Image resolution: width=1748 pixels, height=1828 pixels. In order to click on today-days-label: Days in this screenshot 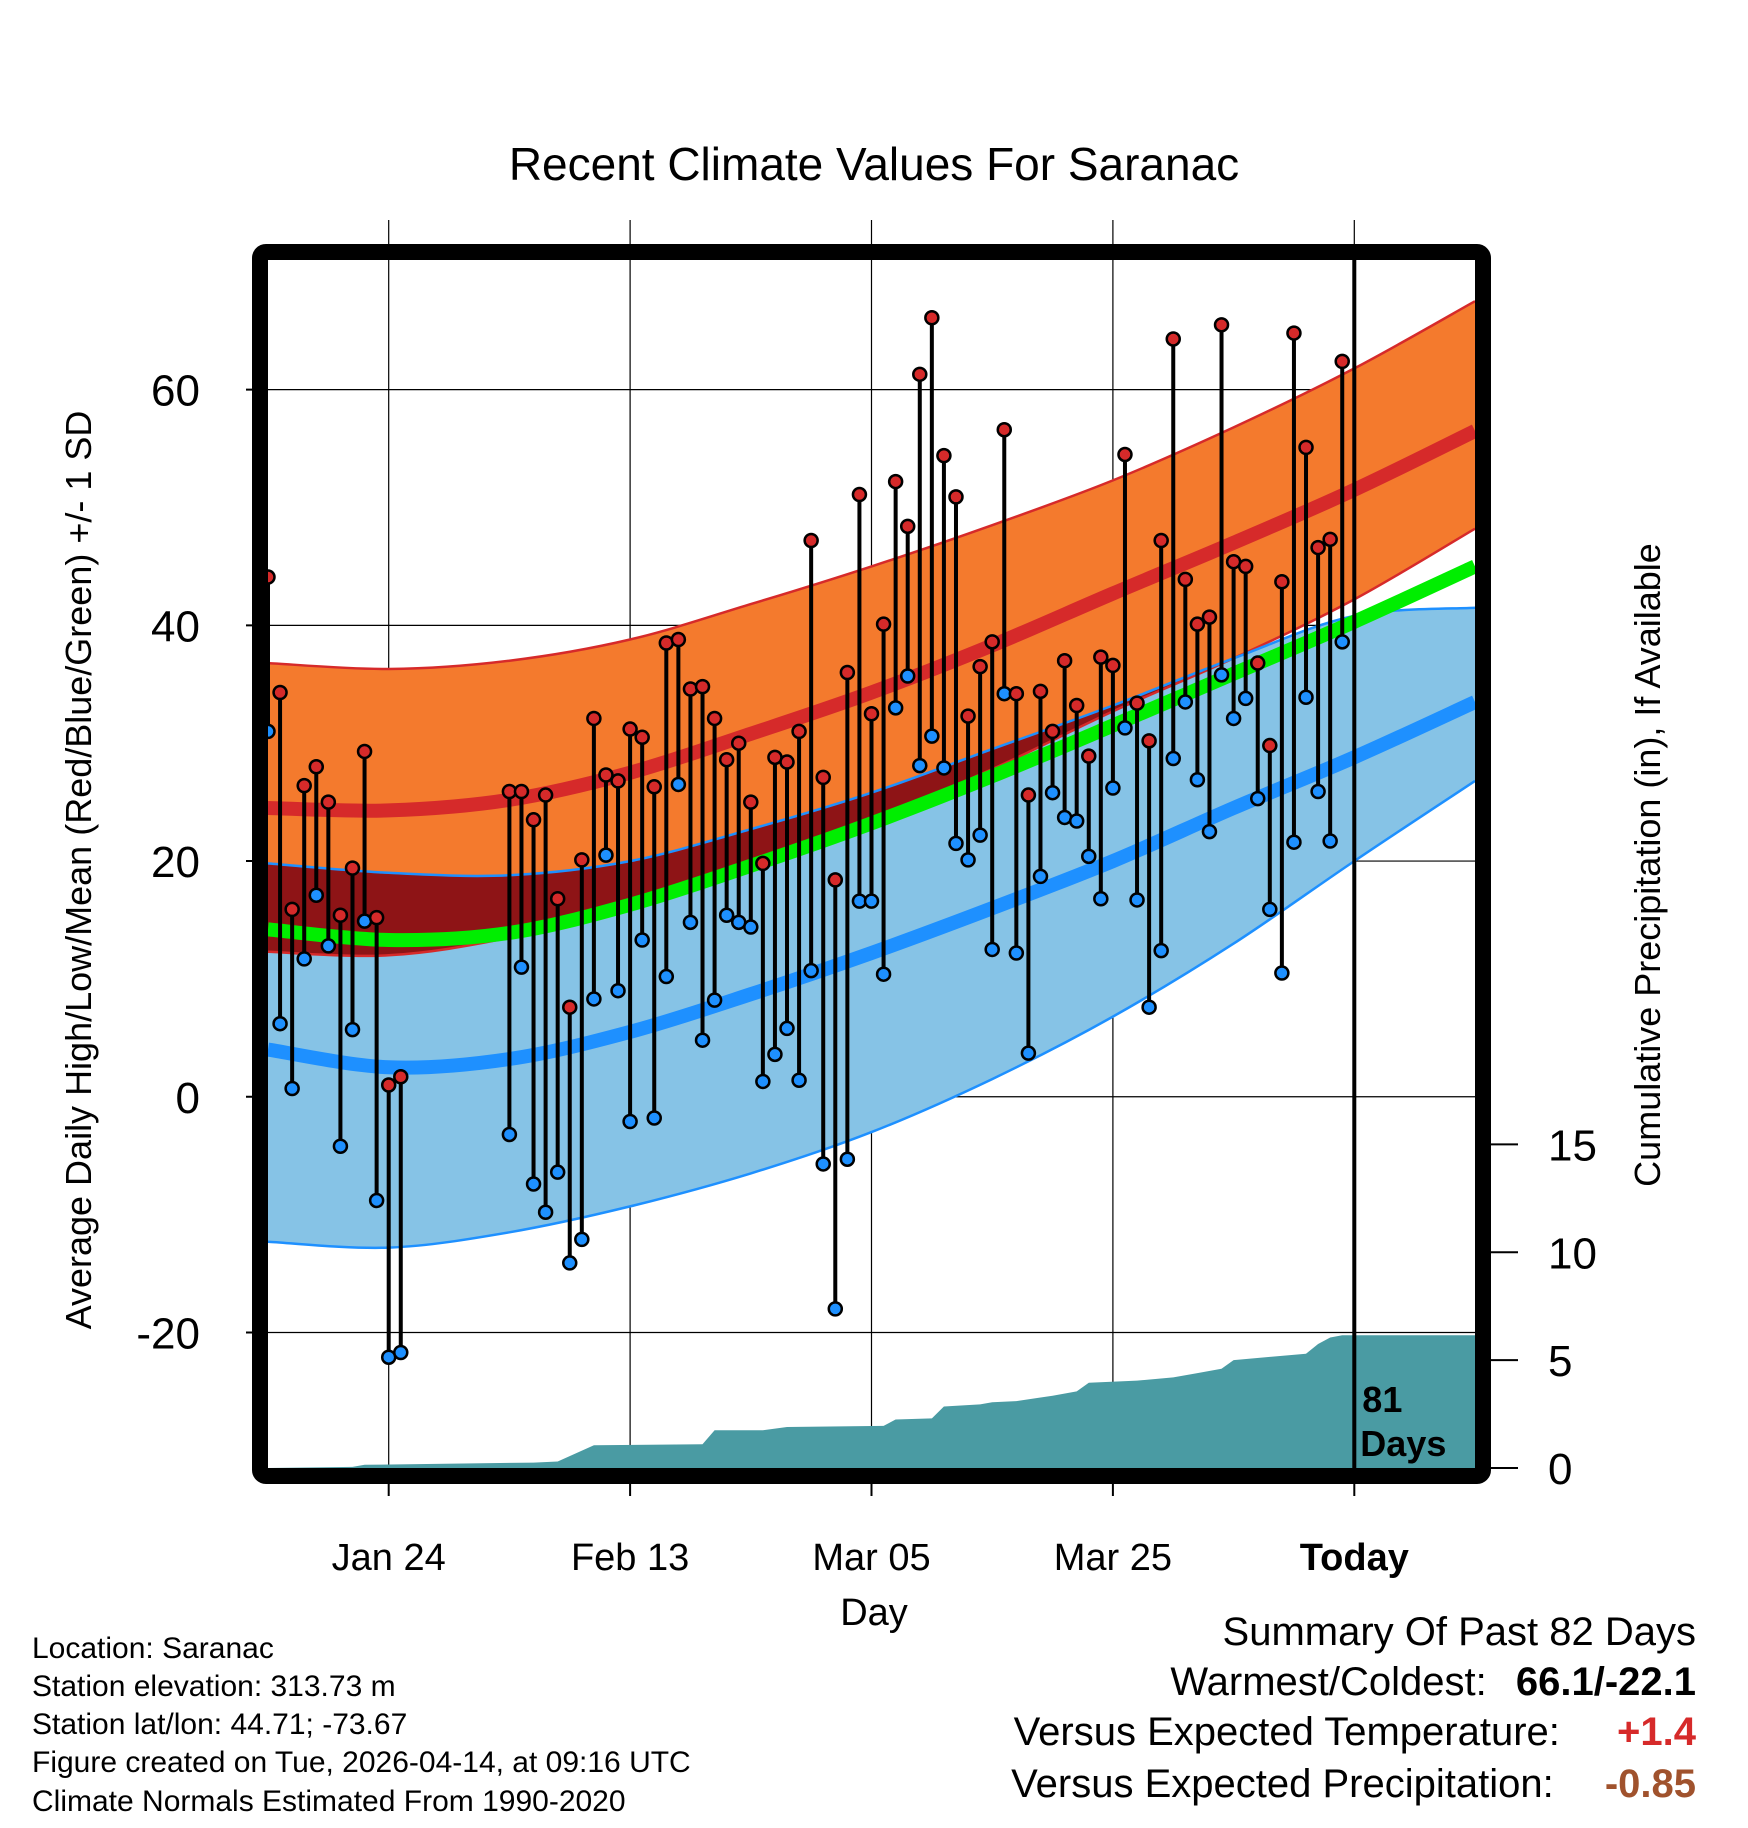, I will do `click(1403, 1443)`.